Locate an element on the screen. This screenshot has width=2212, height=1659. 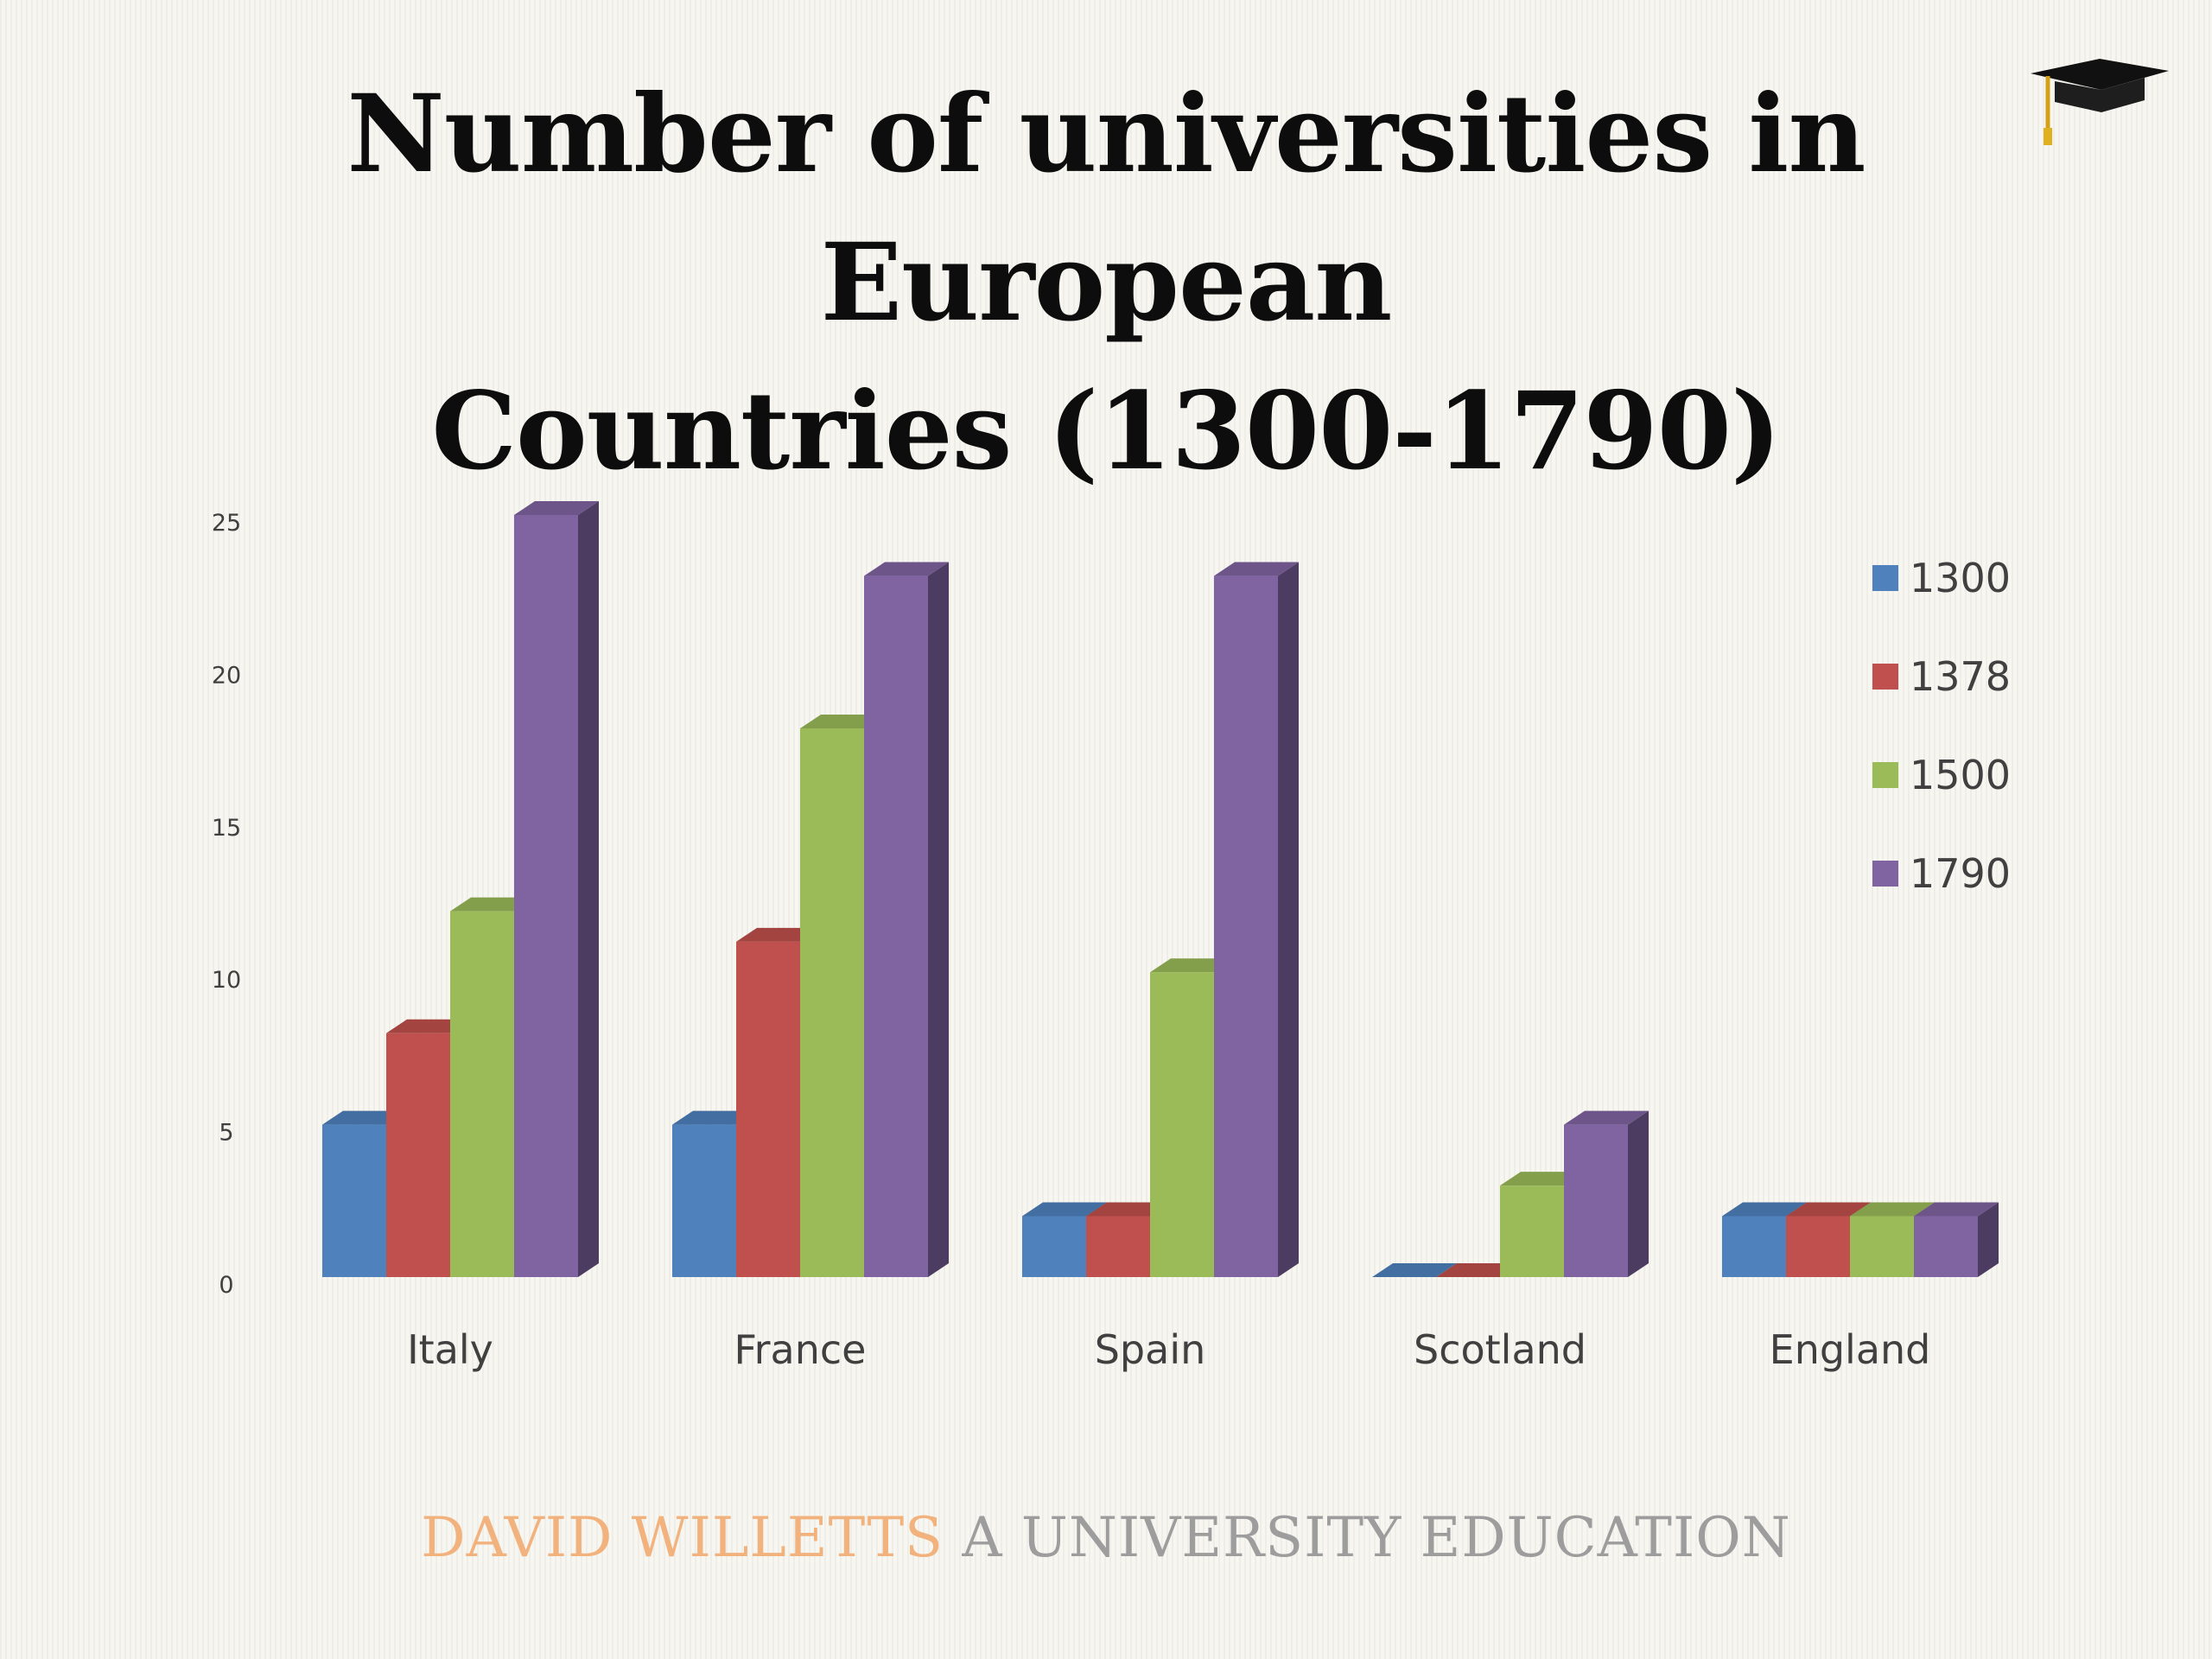
y-tick-label: 5 is located at coordinates (226, 1133).